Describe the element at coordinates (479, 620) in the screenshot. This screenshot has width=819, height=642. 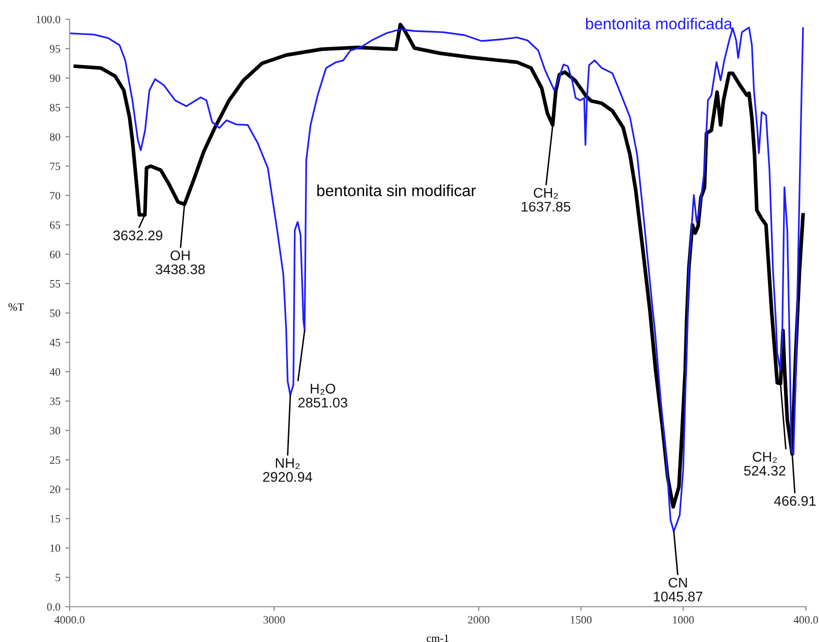
I see `x-tick-label: 2000` at that location.